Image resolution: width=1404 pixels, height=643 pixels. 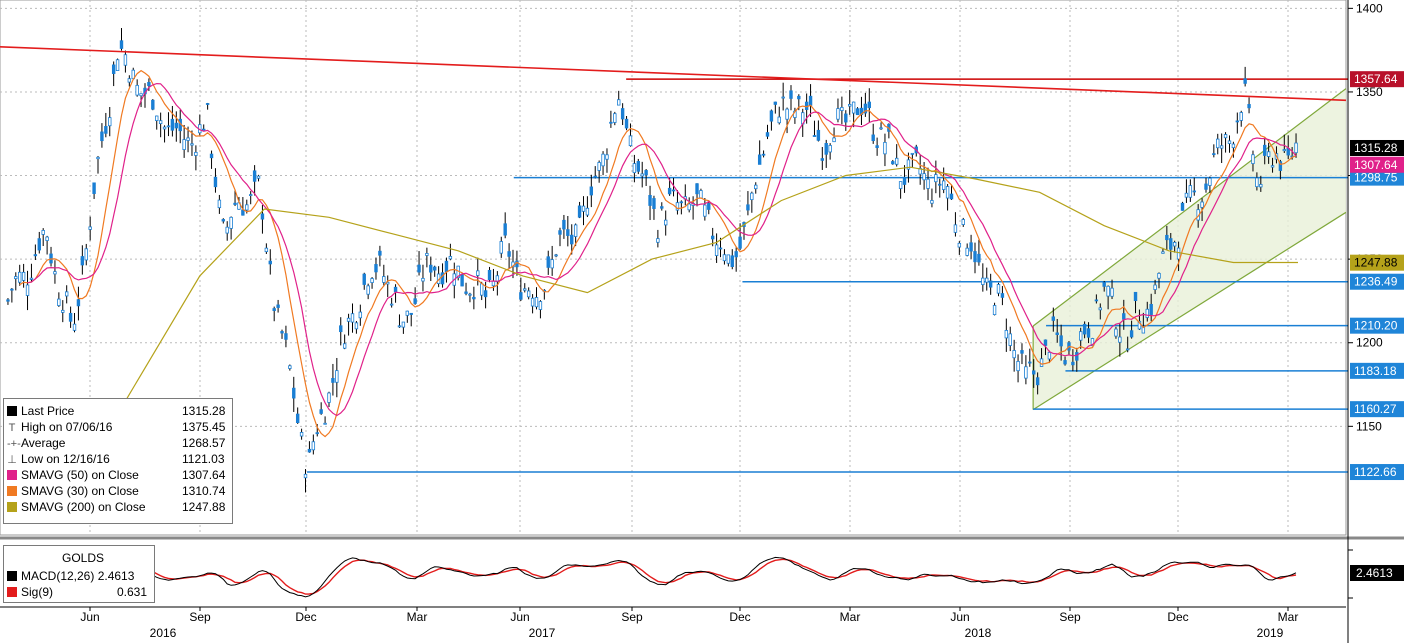 What do you see at coordinates (1189, 207) in the screenshot?
I see `channel-upper` at bounding box center [1189, 207].